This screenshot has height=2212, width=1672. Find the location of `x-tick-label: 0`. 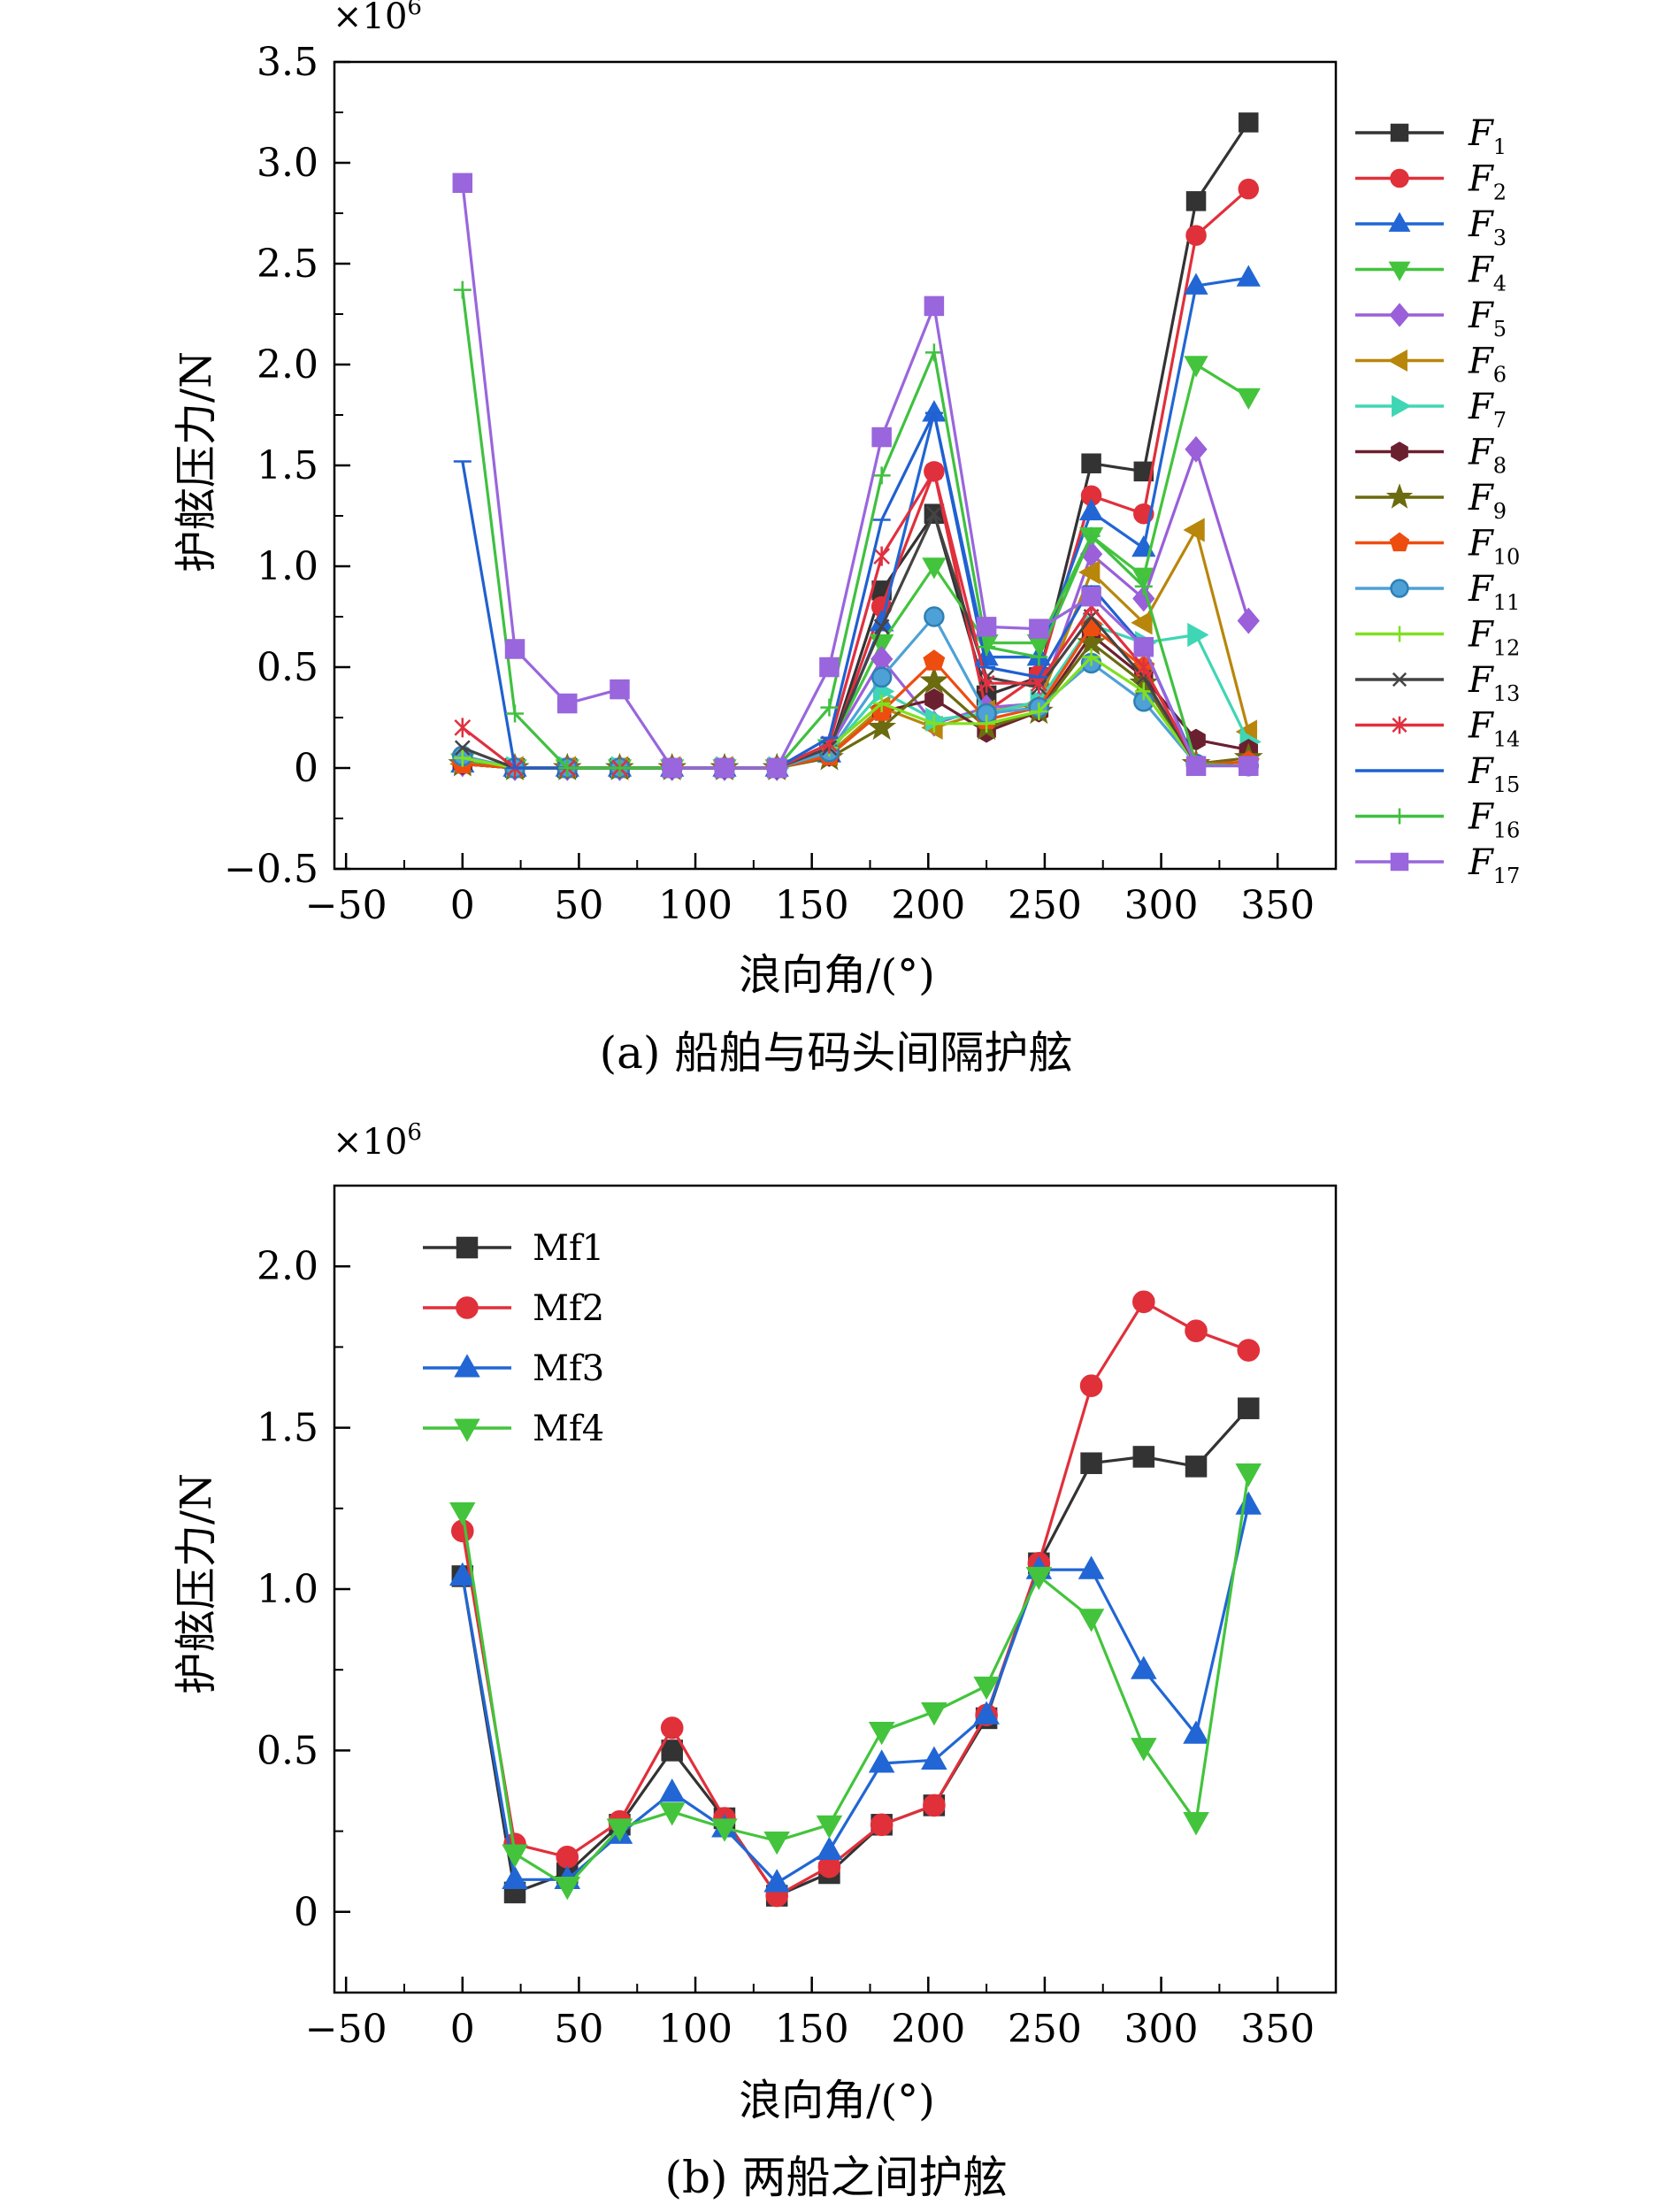

x-tick-label: 0 is located at coordinates (462, 906).